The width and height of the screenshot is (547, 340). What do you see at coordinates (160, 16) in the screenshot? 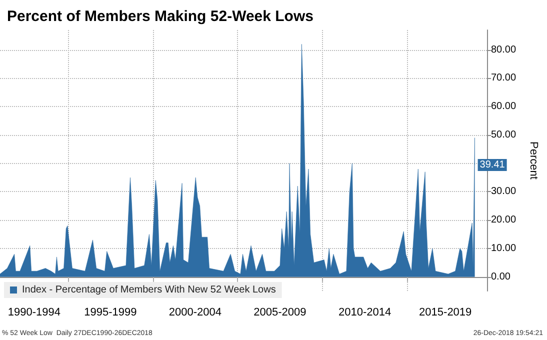
I see `chart-title: Percent of Members Making 52-Week Lows` at bounding box center [160, 16].